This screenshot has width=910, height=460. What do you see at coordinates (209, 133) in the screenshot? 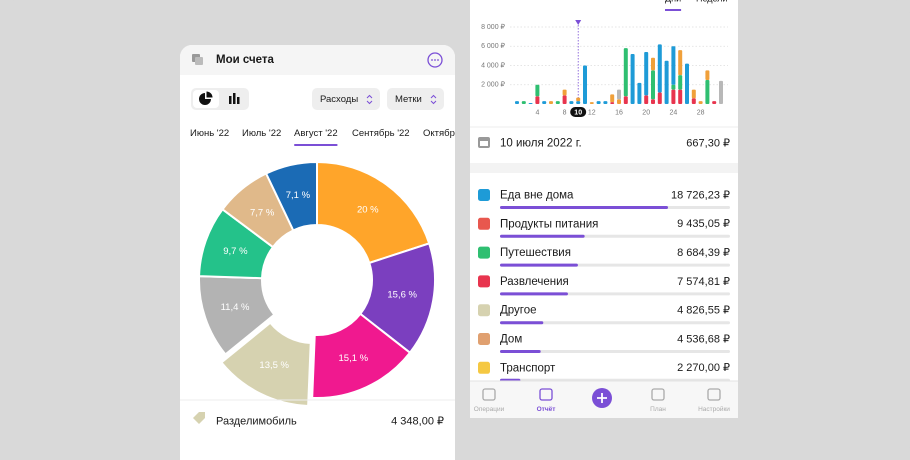
I see `month-tab: Июнь '22` at bounding box center [209, 133].